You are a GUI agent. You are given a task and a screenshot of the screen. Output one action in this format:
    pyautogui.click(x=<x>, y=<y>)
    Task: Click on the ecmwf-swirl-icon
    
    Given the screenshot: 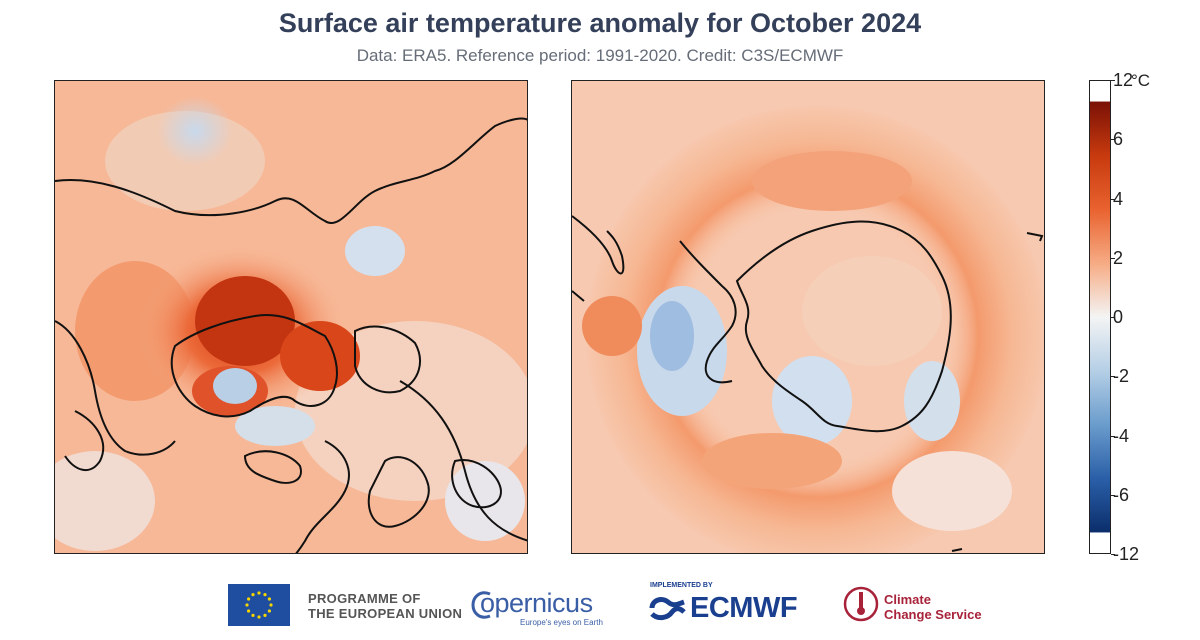 What is the action you would take?
    pyautogui.click(x=667, y=609)
    